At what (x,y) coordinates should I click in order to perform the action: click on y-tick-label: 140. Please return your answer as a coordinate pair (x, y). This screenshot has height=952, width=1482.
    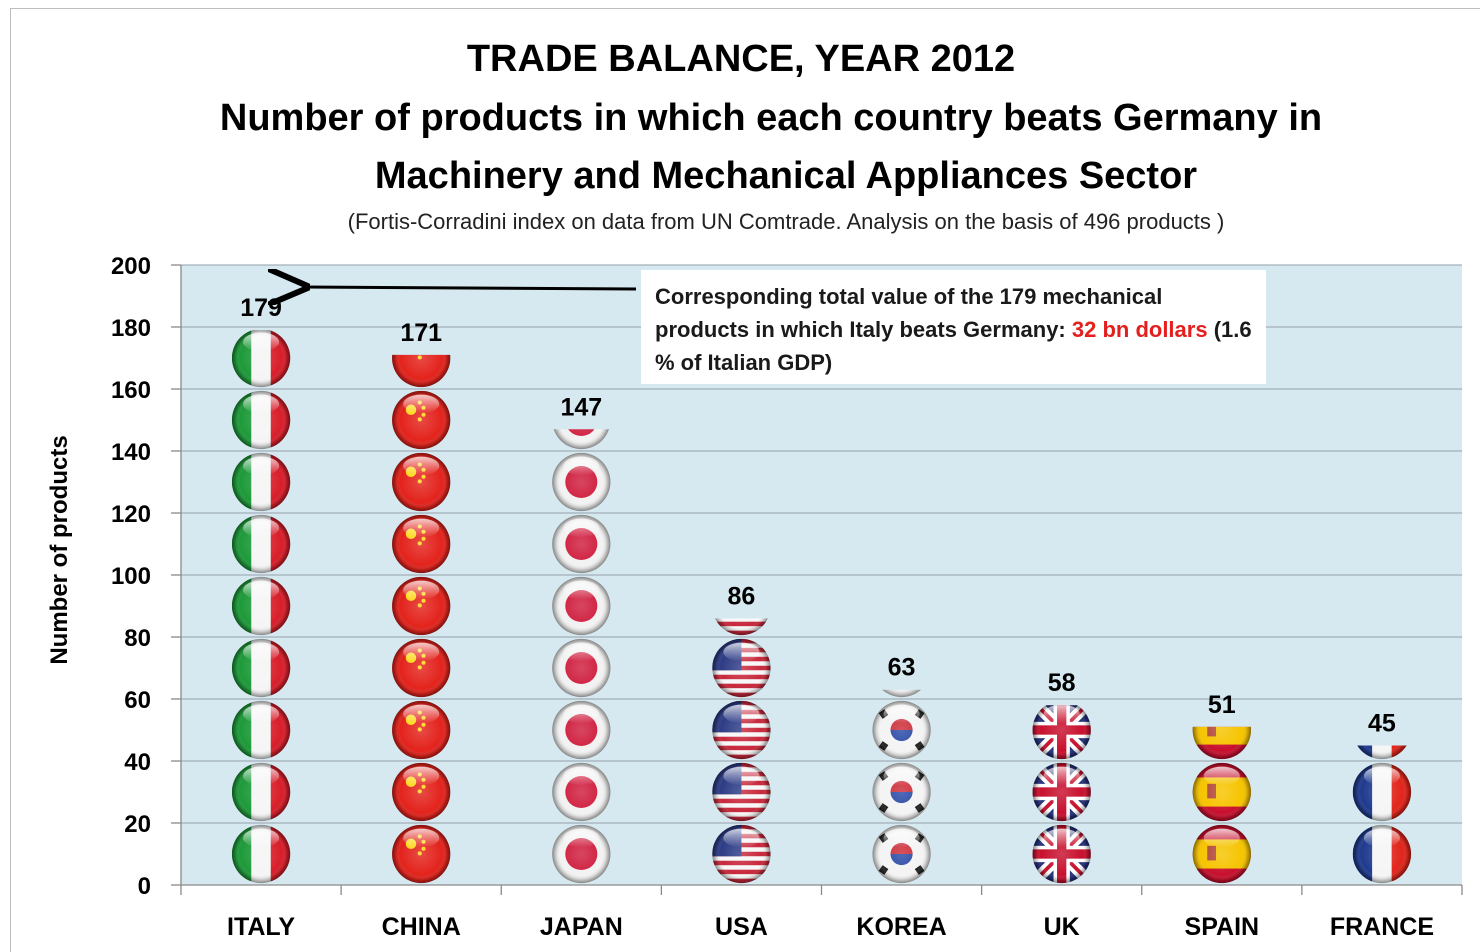
    Looking at the image, I should click on (131, 452).